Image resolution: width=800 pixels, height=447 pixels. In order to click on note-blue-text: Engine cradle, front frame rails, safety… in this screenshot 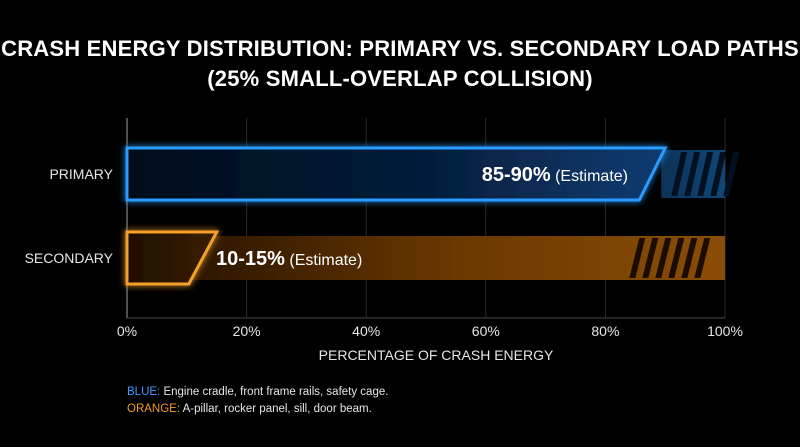, I will do `click(274, 392)`.